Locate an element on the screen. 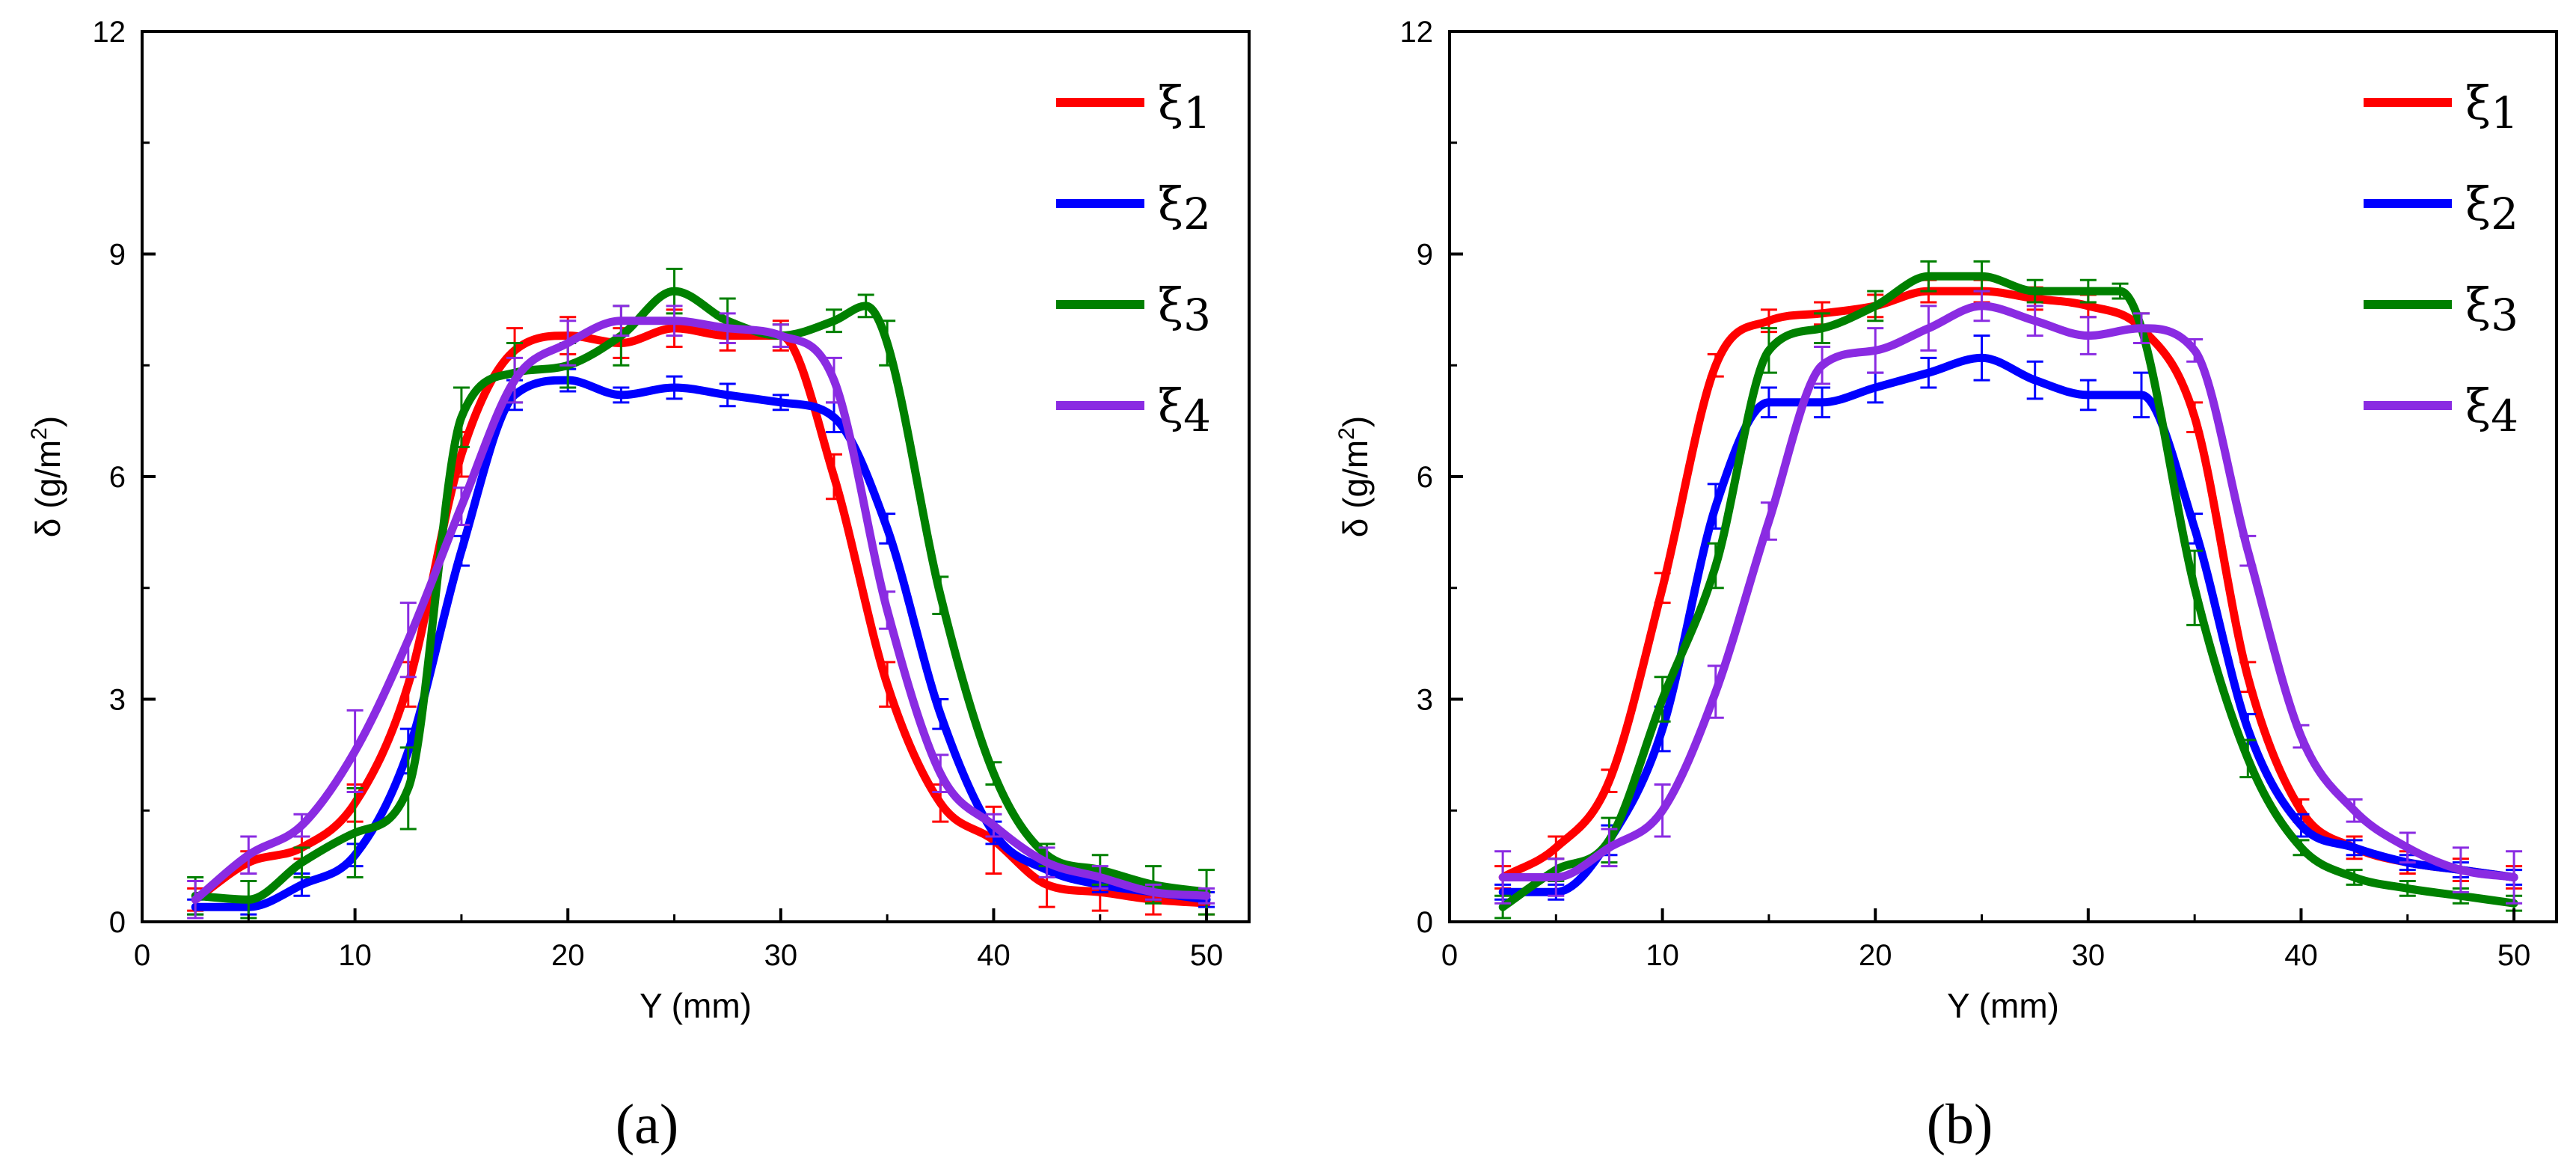  x-tick-label: 40 is located at coordinates (994, 955).